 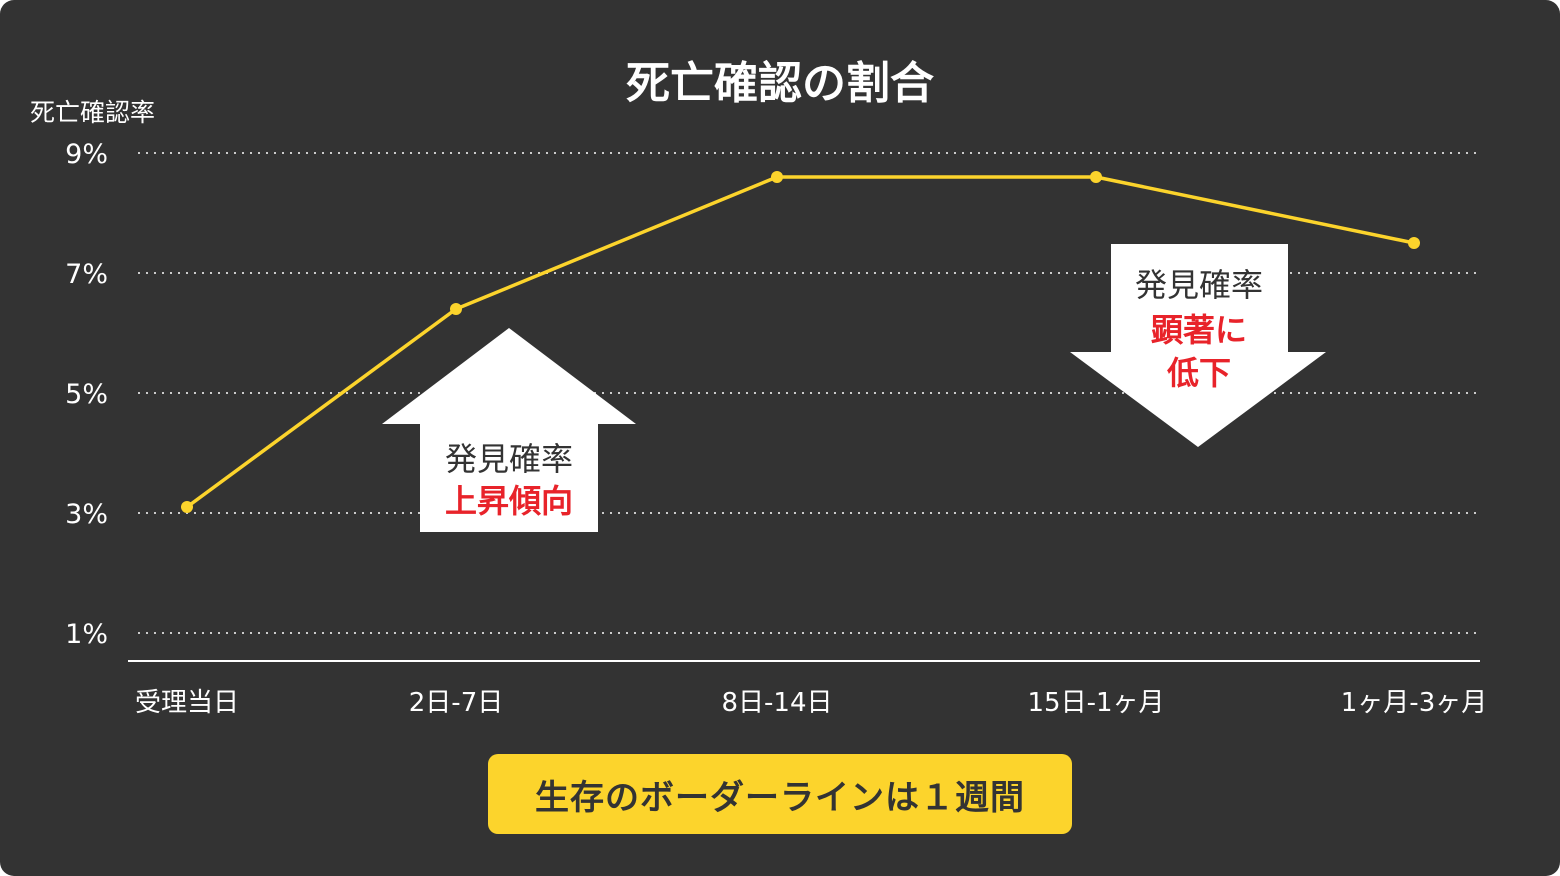 I want to click on down-arrow-text-line1: 発見確率, so click(x=1199, y=285).